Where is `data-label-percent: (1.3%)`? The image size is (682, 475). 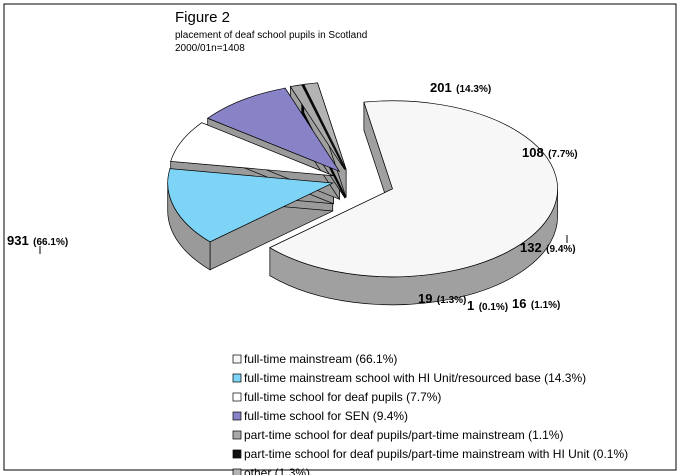 data-label-percent: (1.3%) is located at coordinates (451, 300).